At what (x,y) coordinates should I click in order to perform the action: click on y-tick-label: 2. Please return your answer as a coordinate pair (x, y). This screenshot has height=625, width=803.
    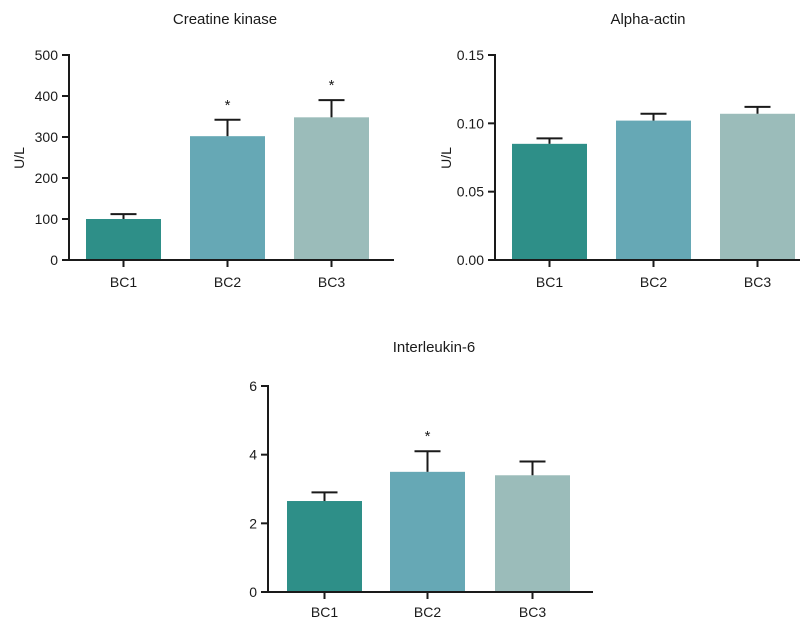
    Looking at the image, I should click on (253, 523).